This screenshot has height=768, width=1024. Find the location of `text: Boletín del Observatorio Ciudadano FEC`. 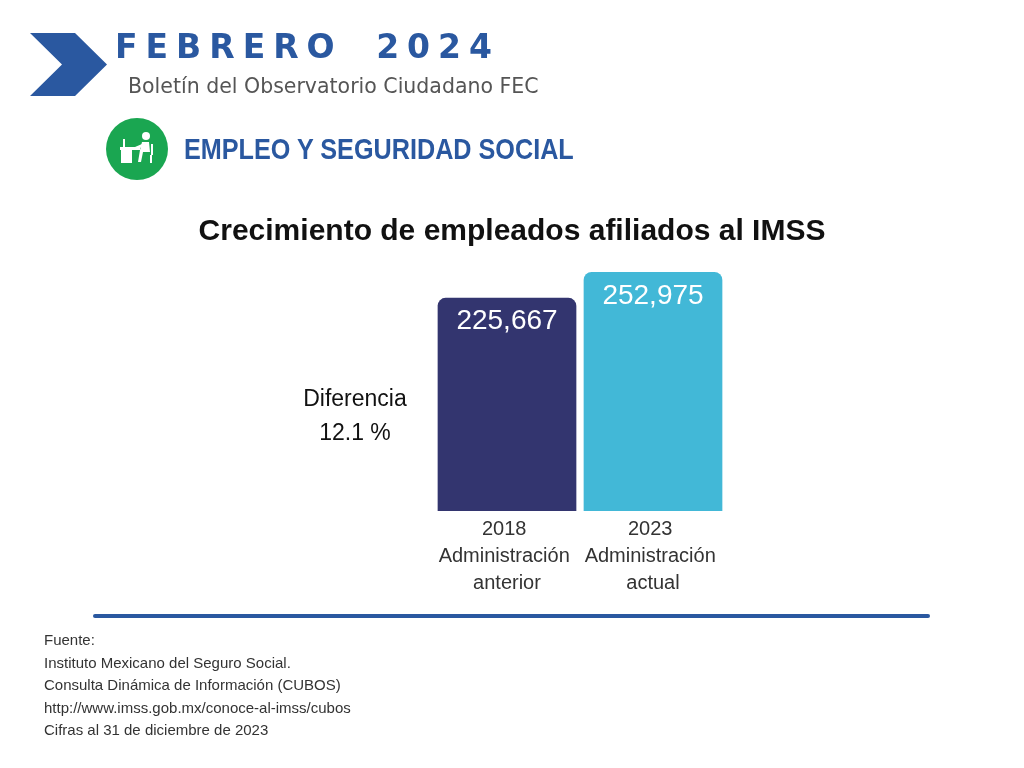

text: Boletín del Observatorio Ciudadano FEC is located at coordinates (333, 86).